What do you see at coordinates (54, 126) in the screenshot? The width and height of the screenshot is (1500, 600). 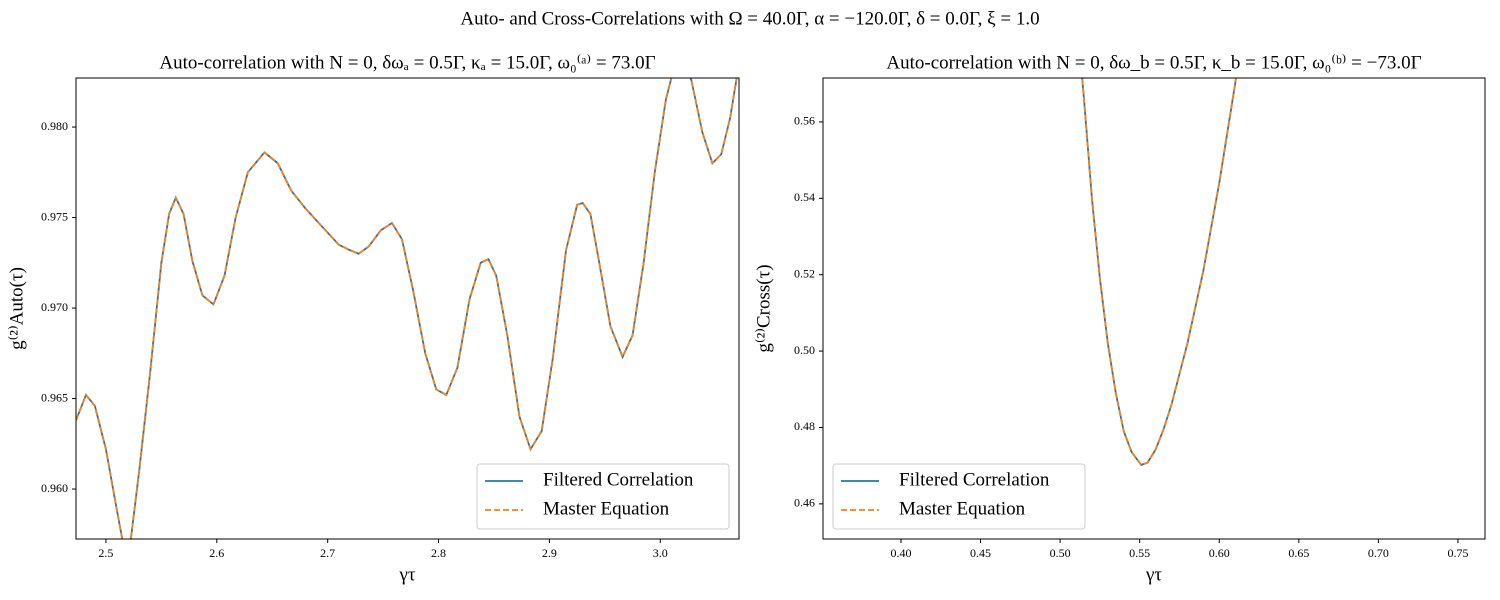 I see `y-tick-label: 0.980` at bounding box center [54, 126].